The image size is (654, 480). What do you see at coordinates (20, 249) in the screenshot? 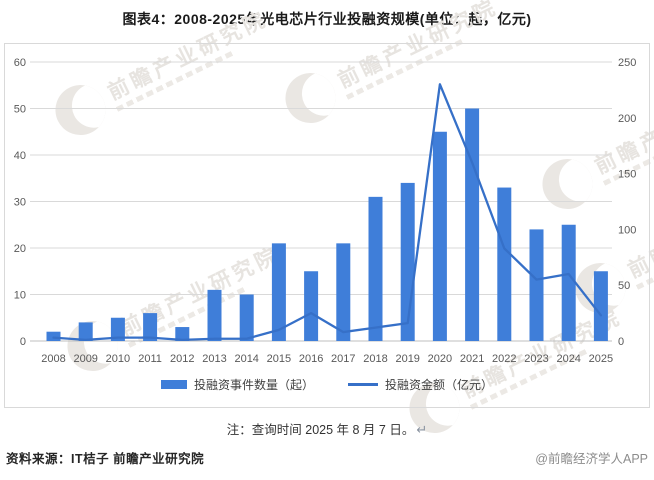
I see `svg-text: 20` at bounding box center [20, 249].